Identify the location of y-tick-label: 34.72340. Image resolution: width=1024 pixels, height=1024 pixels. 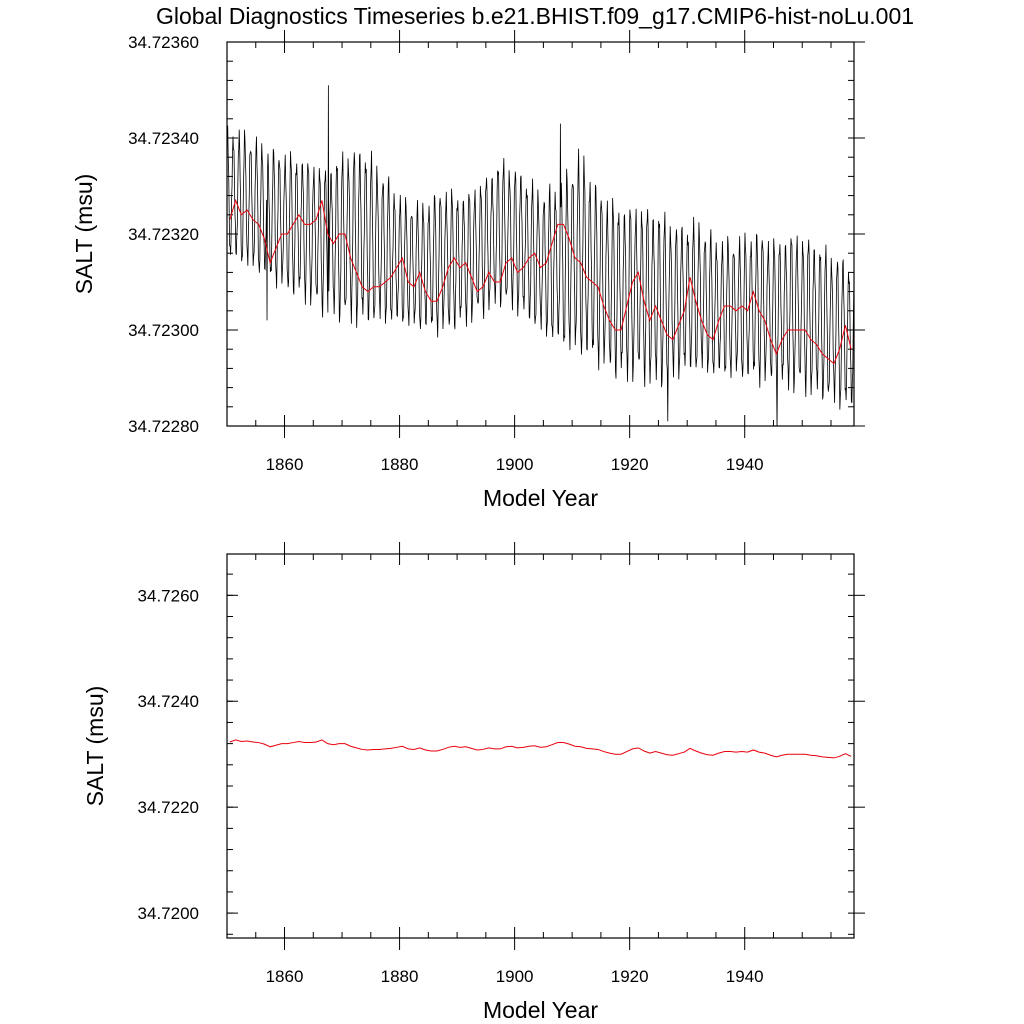
(163, 138).